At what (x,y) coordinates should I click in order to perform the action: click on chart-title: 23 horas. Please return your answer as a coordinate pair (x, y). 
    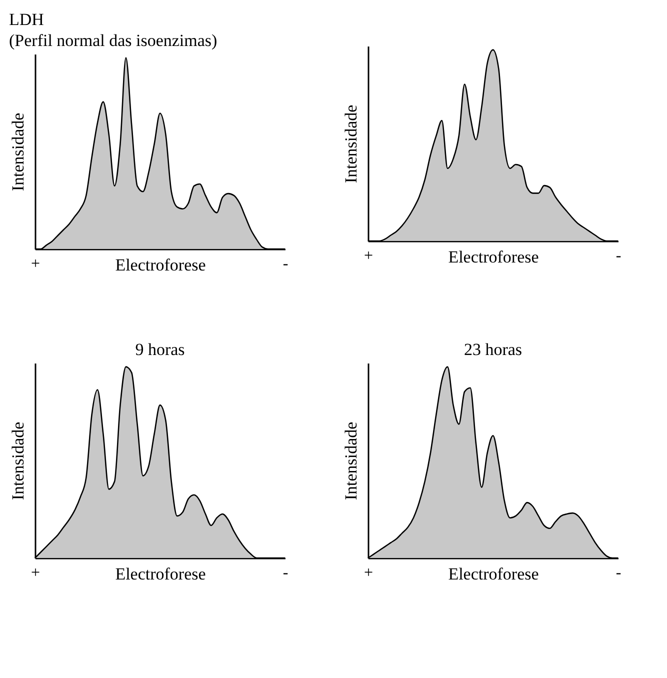
    Looking at the image, I should click on (493, 349).